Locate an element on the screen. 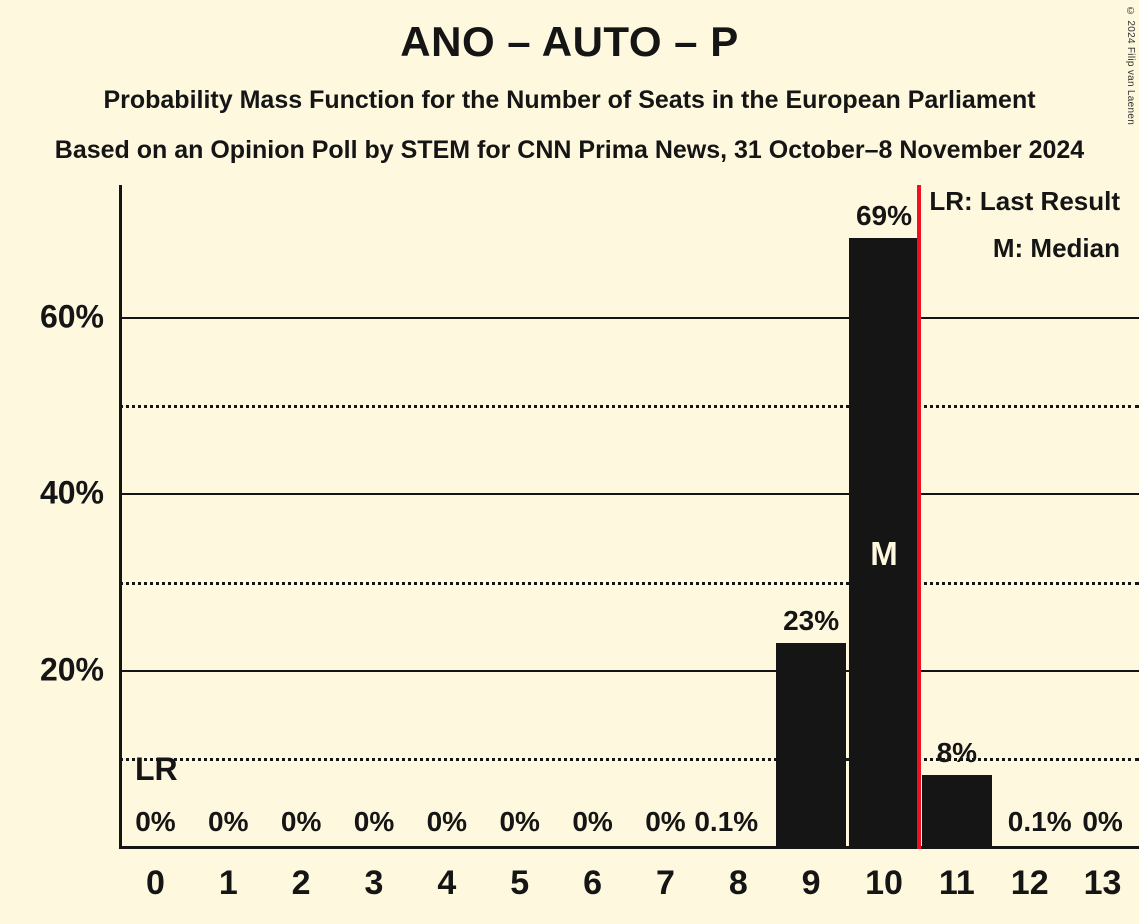 The image size is (1139, 924). x-axis-tick-label-9: 9 is located at coordinates (811, 883).